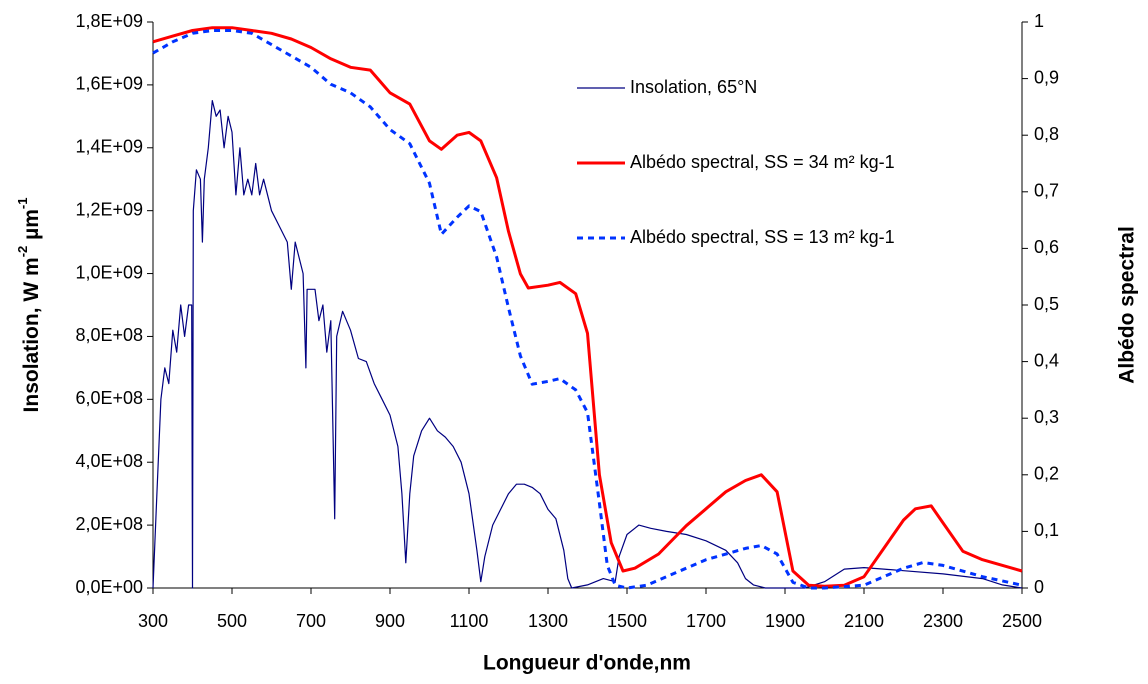 The image size is (1148, 684). What do you see at coordinates (109, 461) in the screenshot?
I see `y-tick-label: 4,0E+08` at bounding box center [109, 461].